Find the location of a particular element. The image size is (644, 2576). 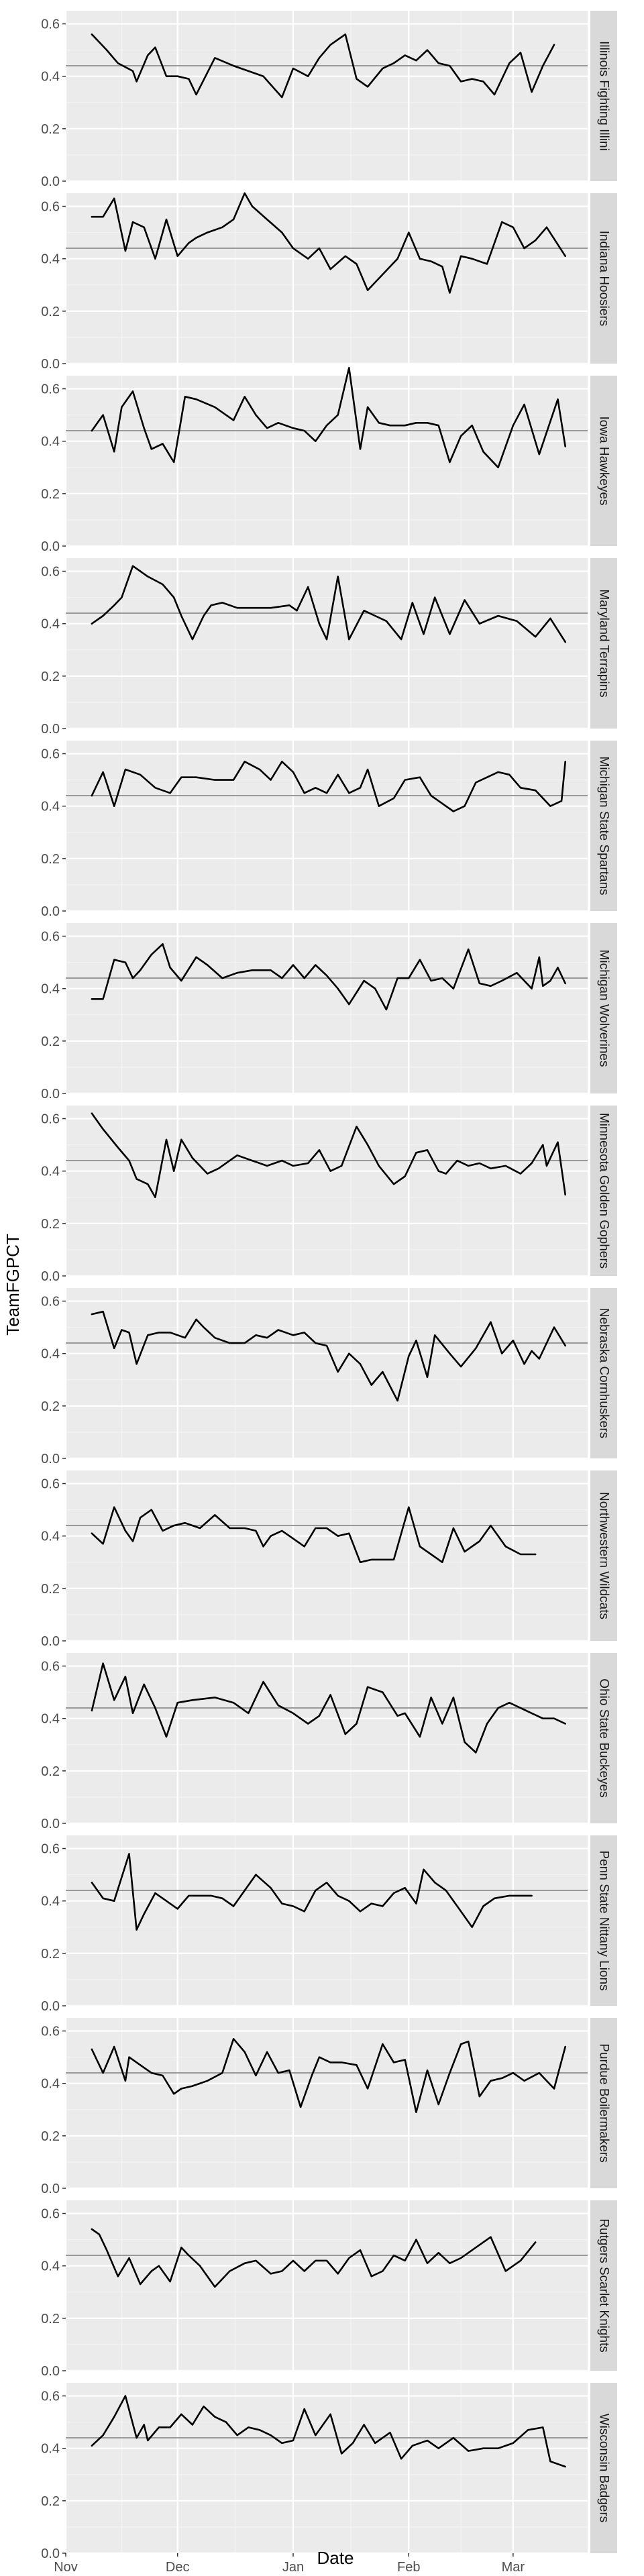

facet-panel: 0.0 0.2 0.4 0.6 Maryland Terrapins is located at coordinates (329, 647).